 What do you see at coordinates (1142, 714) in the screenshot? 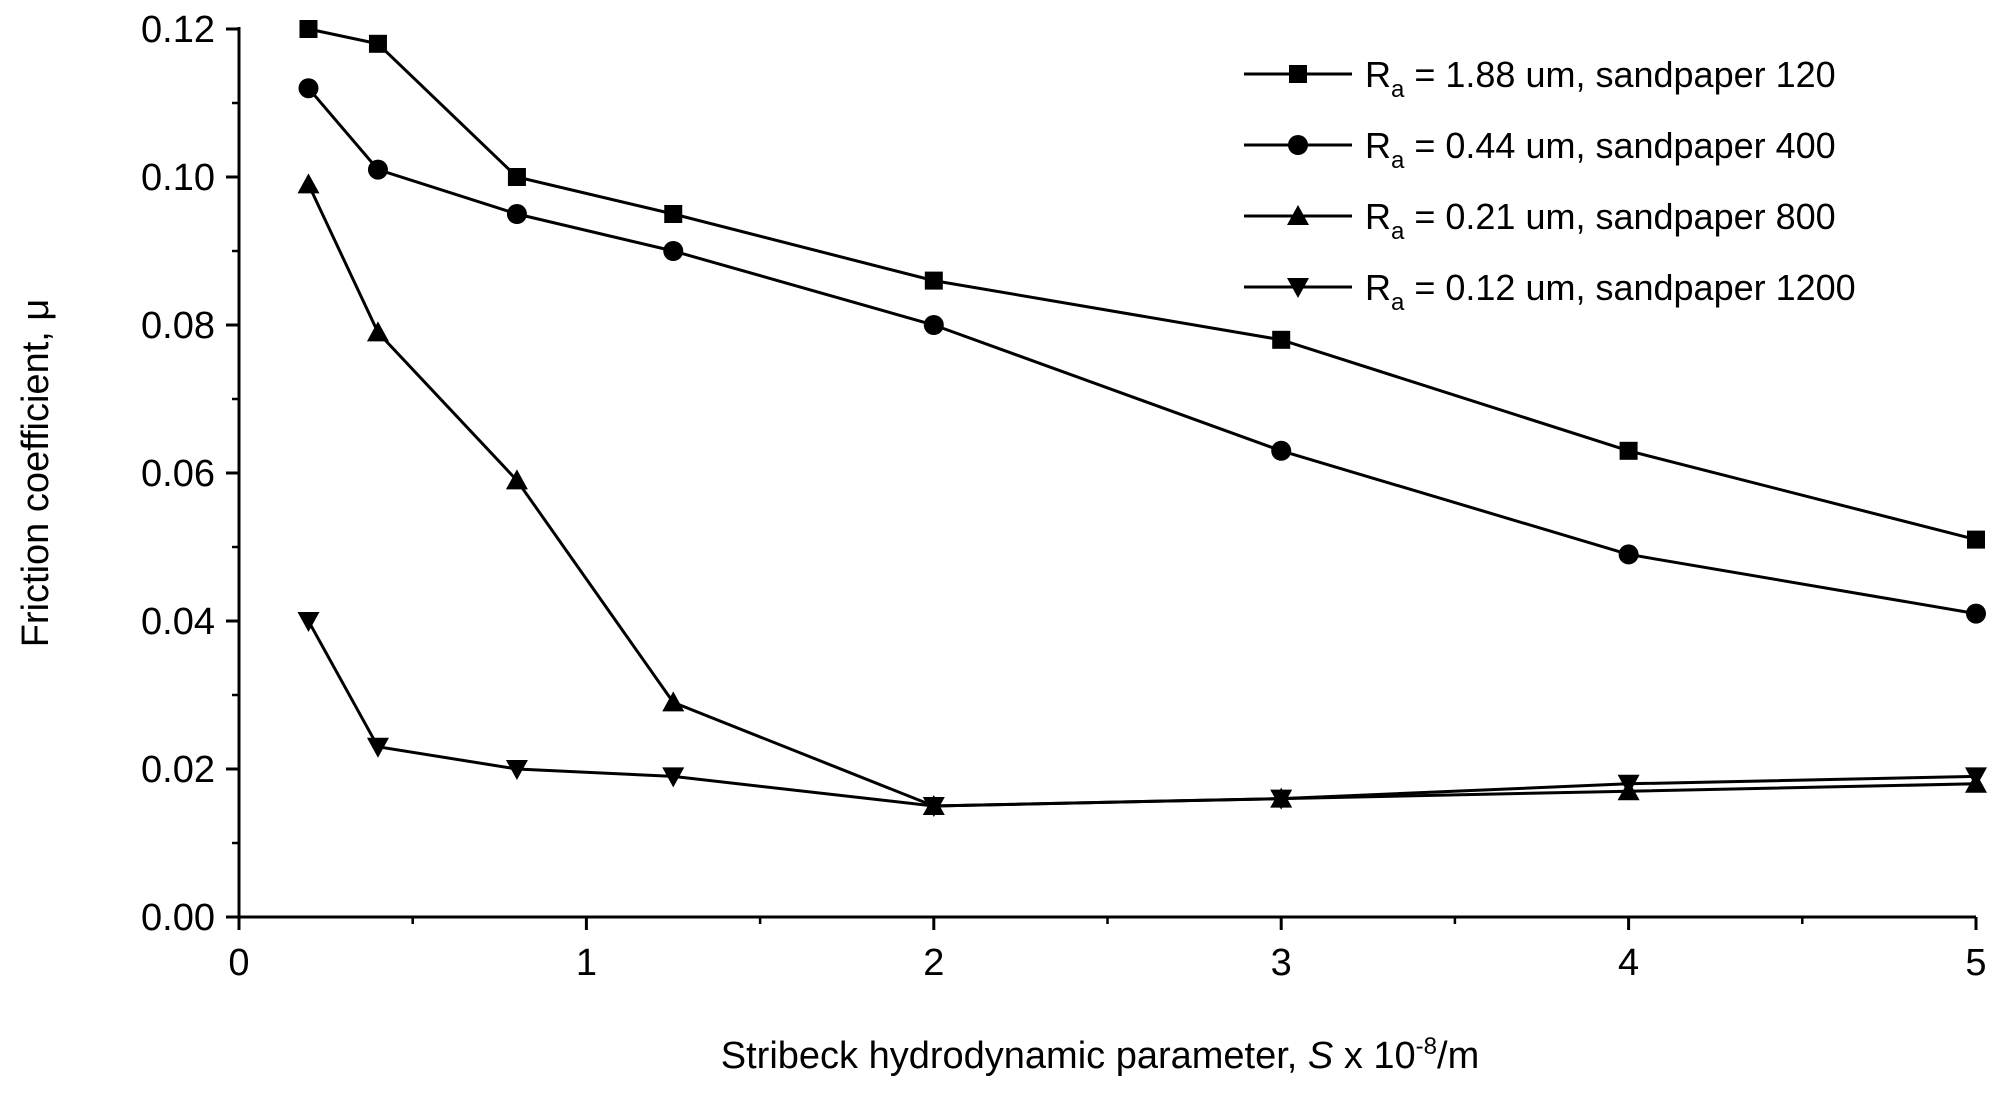
I see `series-line` at bounding box center [1142, 714].